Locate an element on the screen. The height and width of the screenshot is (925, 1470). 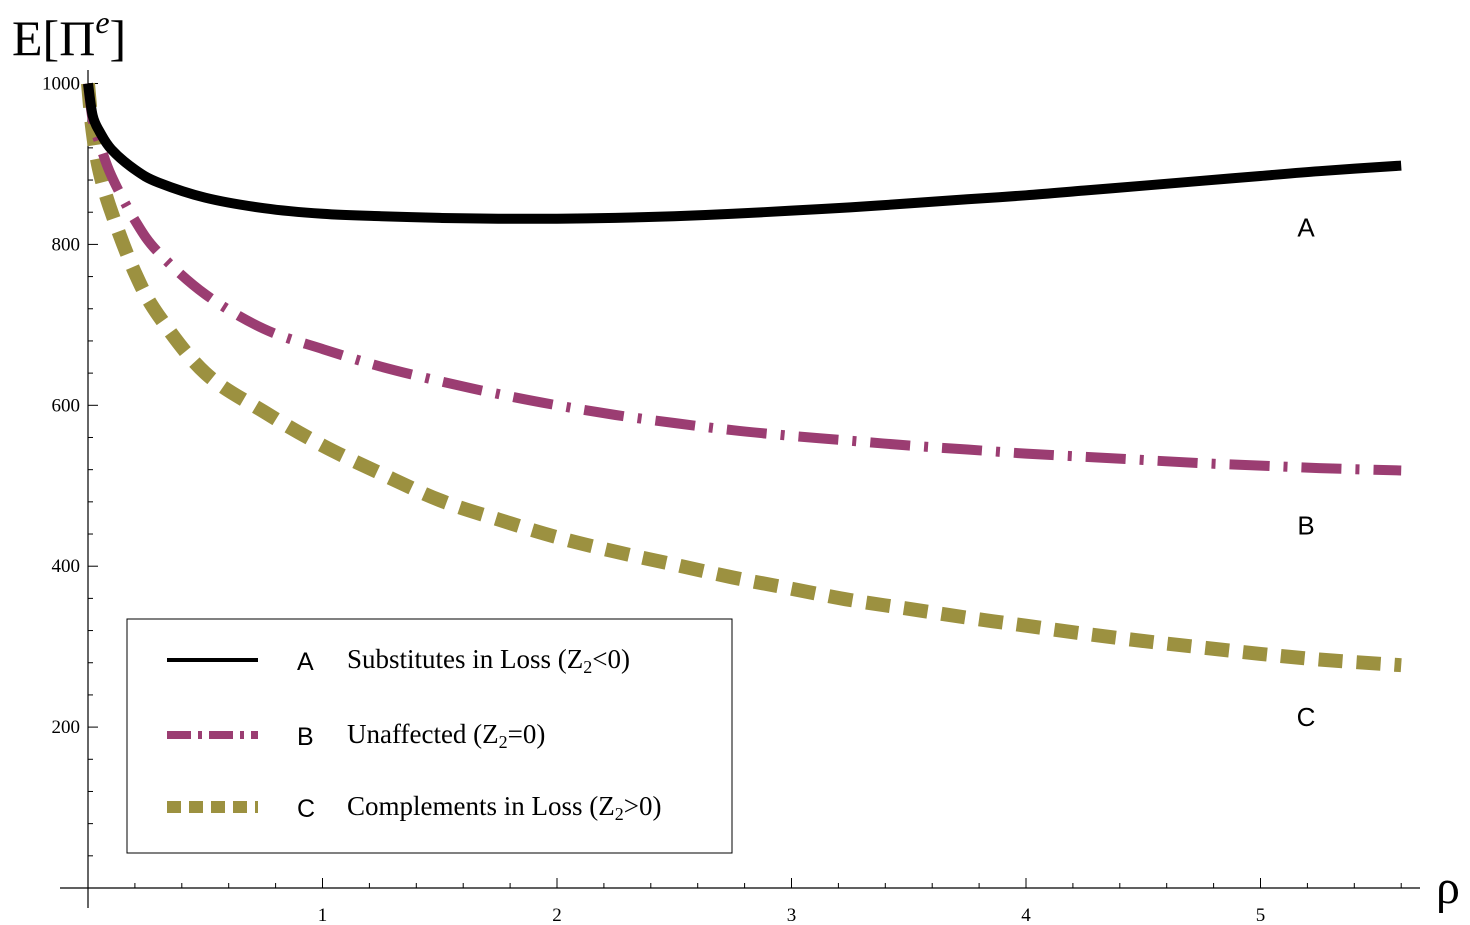
y-axis-title: E[Πe] is located at coordinates (69, 35).